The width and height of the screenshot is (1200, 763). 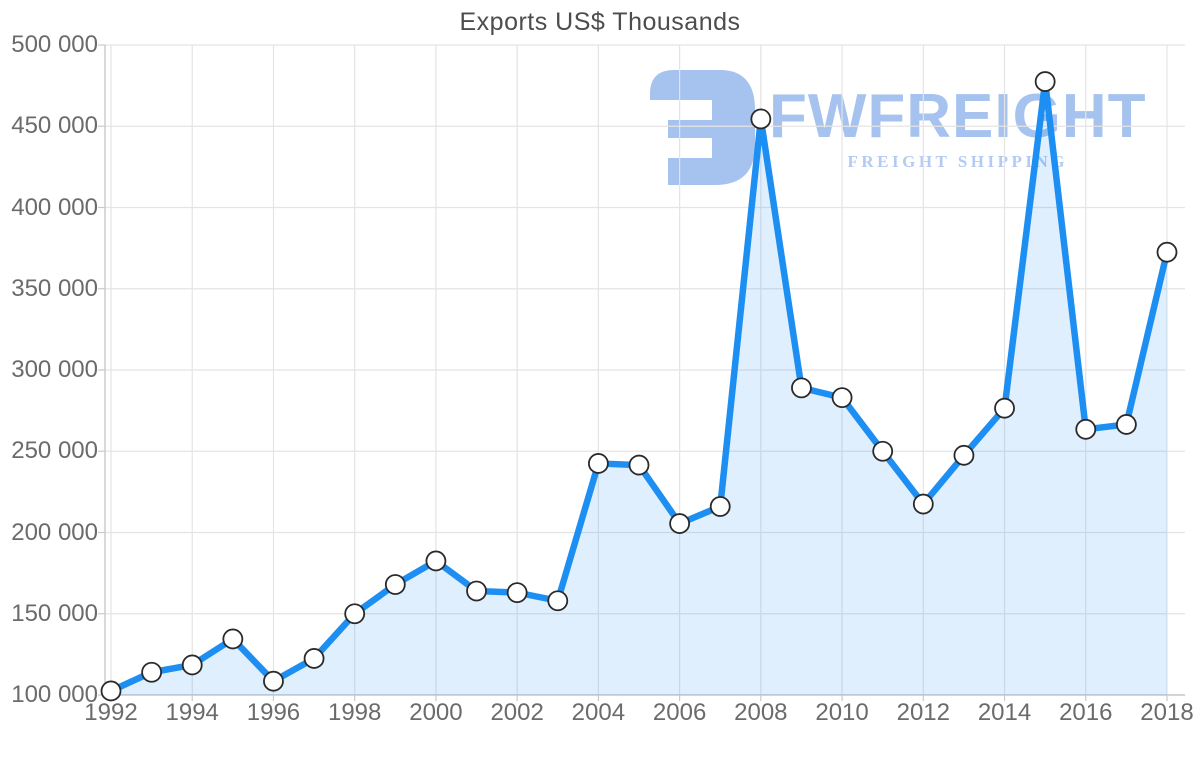 I want to click on watermark-text: FWFREIGHT FREIGHT SHIPPING, so click(x=958, y=121).